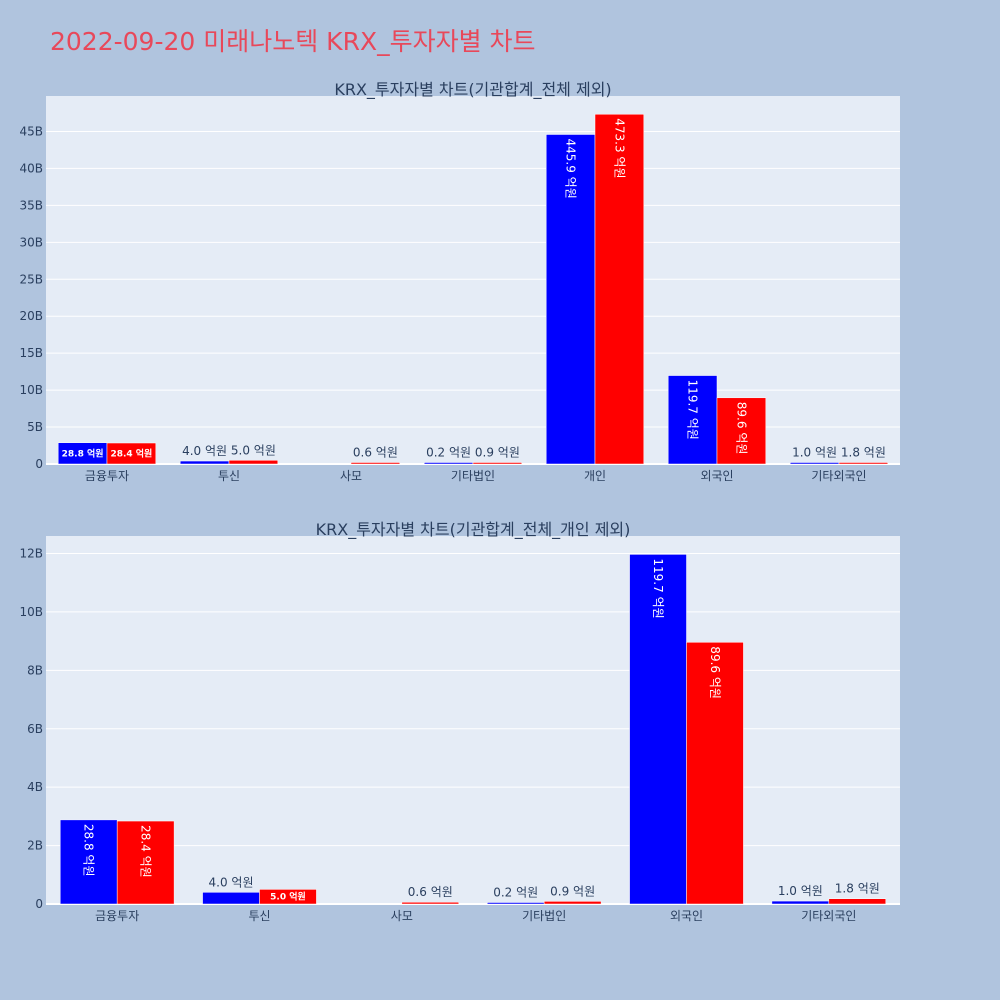 The width and height of the screenshot is (1000, 1000). Describe the element at coordinates (35, 846) in the screenshot. I see `y-tick-label: 2B` at that location.